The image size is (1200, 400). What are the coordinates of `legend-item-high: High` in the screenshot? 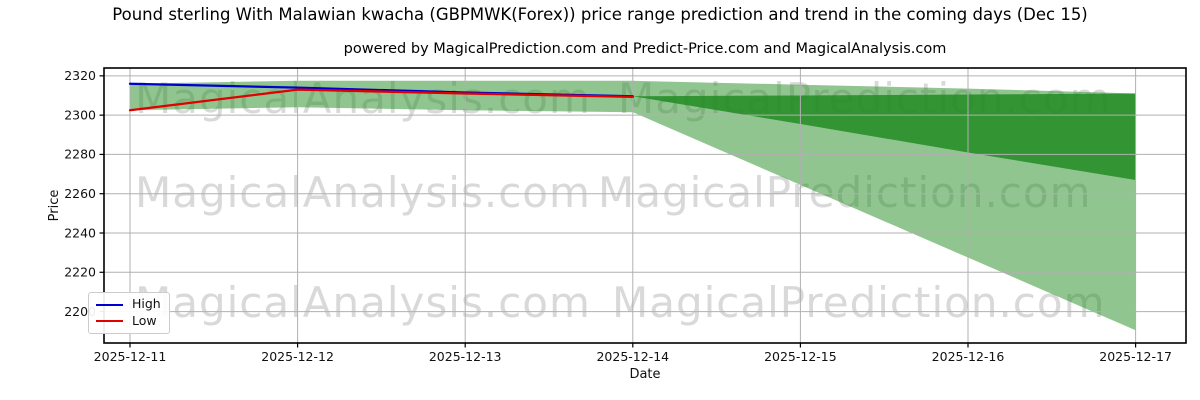 It's located at (129, 304).